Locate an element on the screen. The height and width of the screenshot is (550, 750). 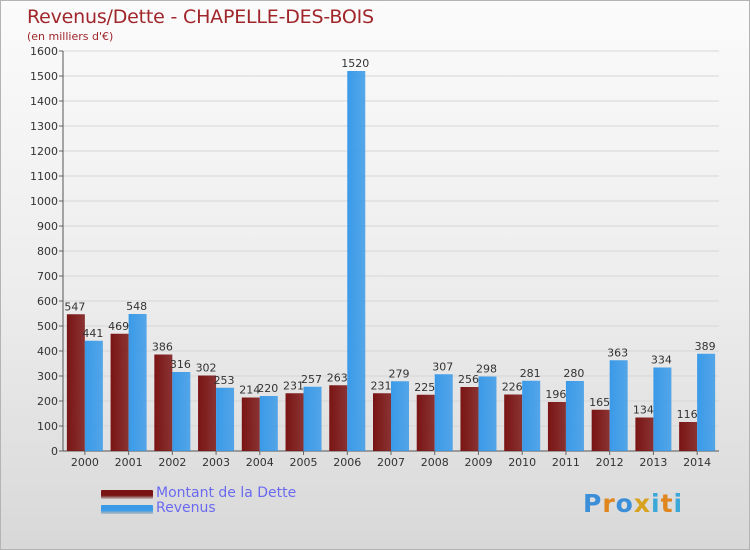
y-tick-label: 900 is located at coordinates (47, 226).